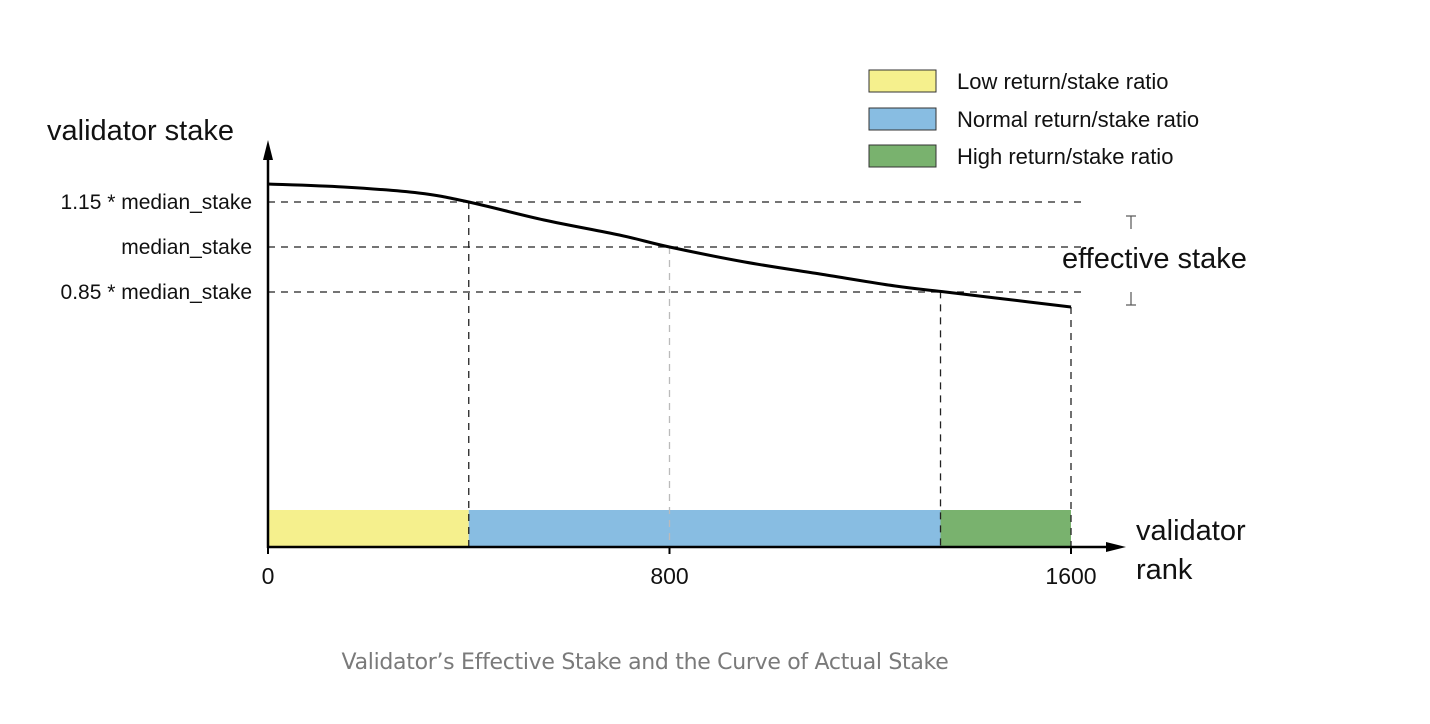  I want to click on legend-swatch-high, so click(902, 156).